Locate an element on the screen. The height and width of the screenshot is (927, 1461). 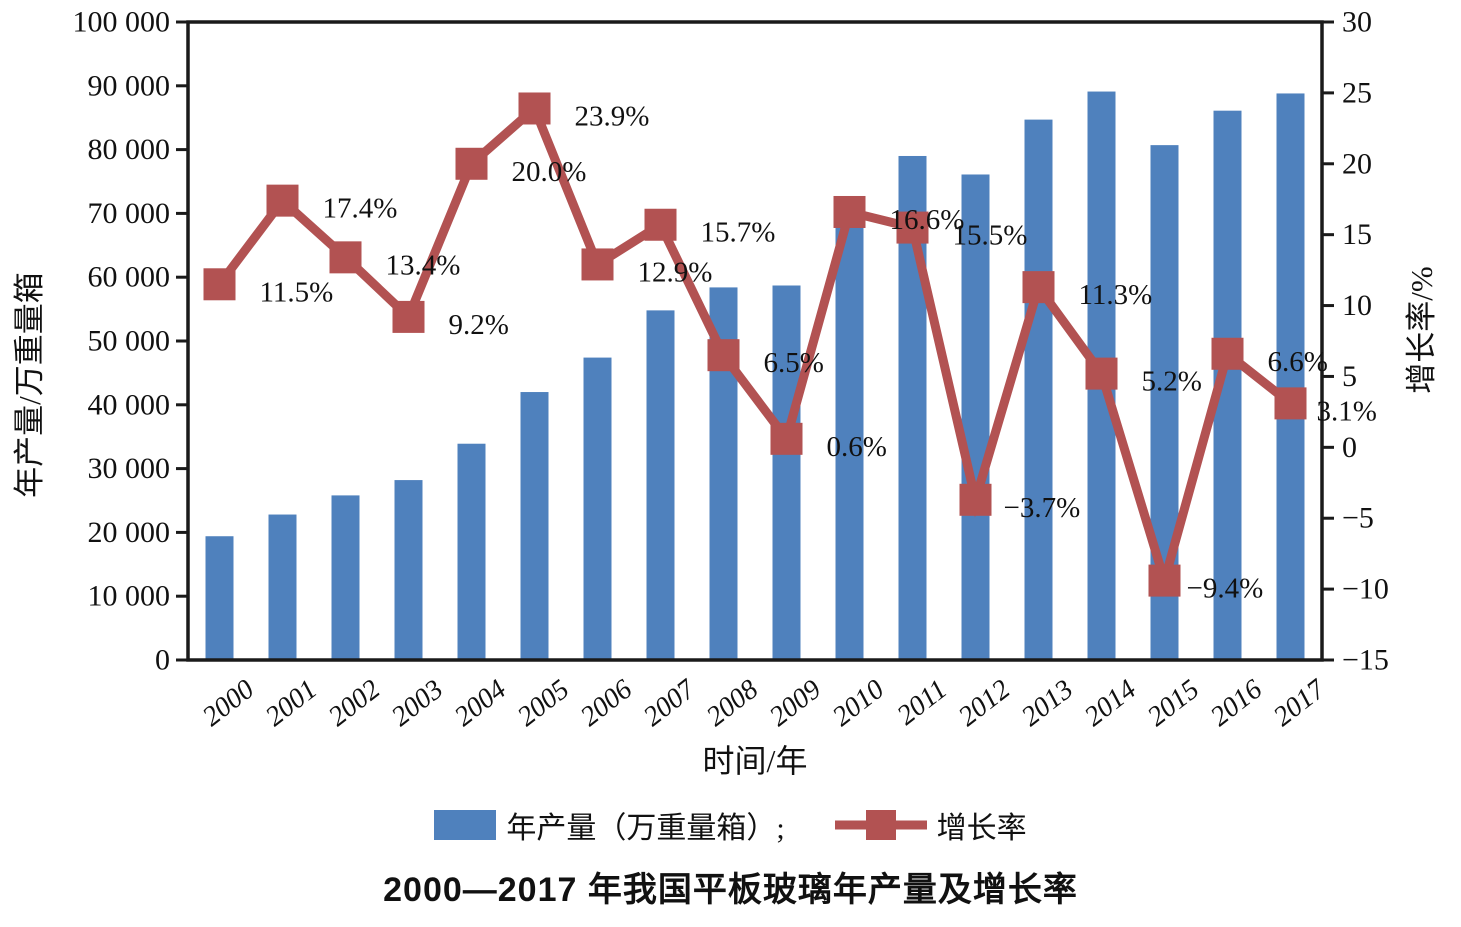
growth-point-label: 5.2% is located at coordinates (1172, 382).